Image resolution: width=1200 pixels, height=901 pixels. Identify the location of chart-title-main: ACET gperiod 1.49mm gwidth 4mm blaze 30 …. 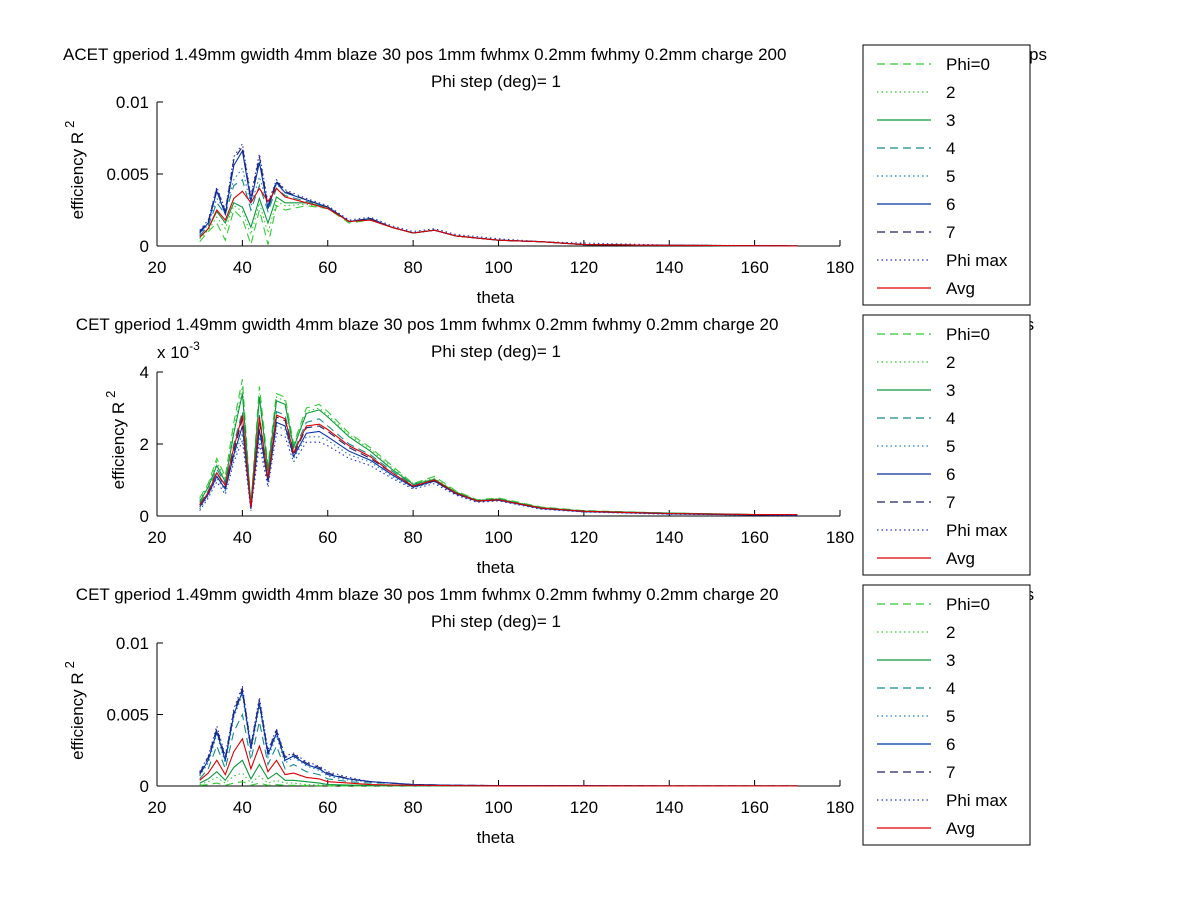
(424, 54).